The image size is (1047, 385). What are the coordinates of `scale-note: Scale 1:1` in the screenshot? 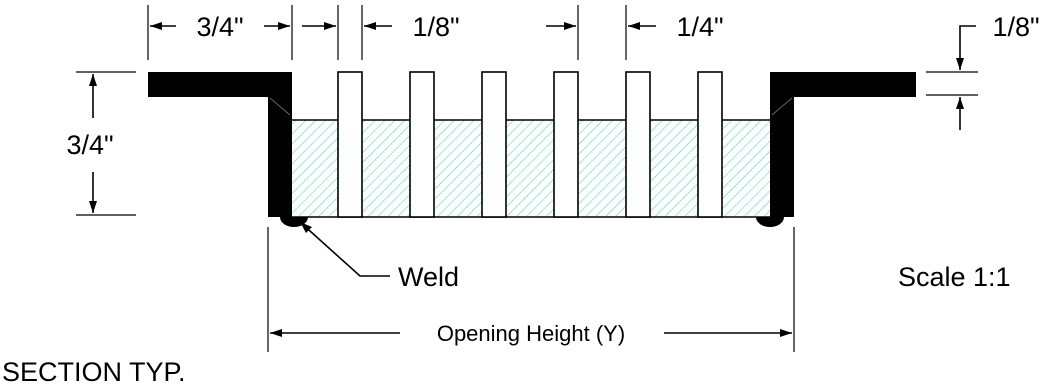 It's located at (954, 277).